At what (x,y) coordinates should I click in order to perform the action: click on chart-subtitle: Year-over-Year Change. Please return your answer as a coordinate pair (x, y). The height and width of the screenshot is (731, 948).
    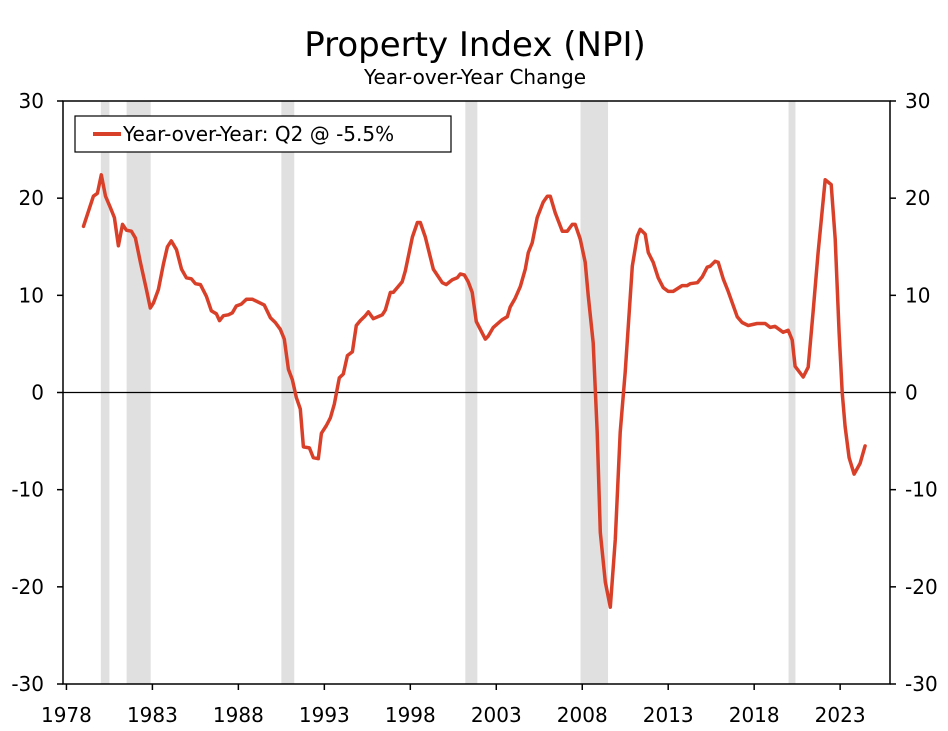
    Looking at the image, I should click on (474, 77).